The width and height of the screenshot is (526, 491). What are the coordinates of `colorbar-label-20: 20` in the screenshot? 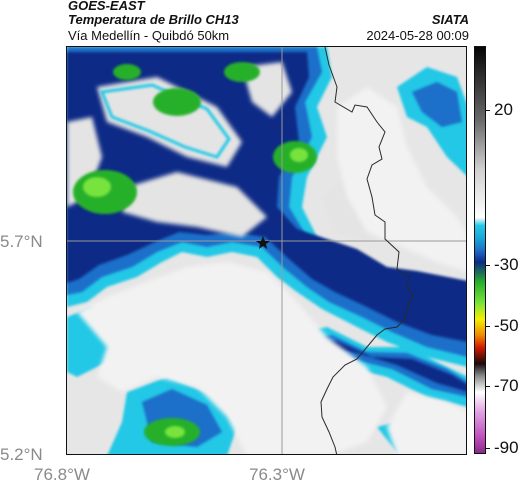 It's located at (503, 109).